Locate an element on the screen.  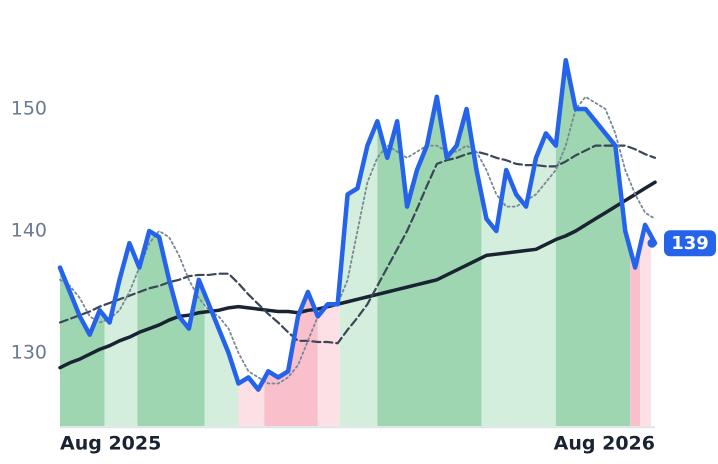
x-tick-label: Aug 2026 is located at coordinates (604, 444).